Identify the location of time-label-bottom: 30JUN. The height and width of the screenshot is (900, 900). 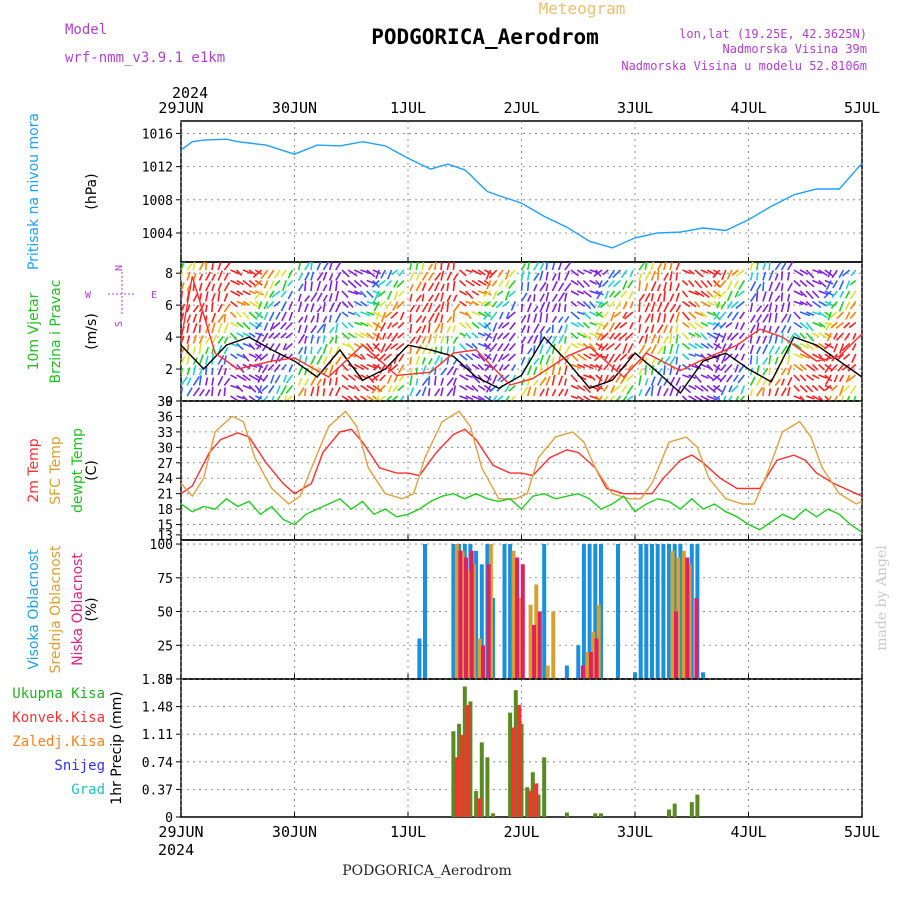
(294, 832).